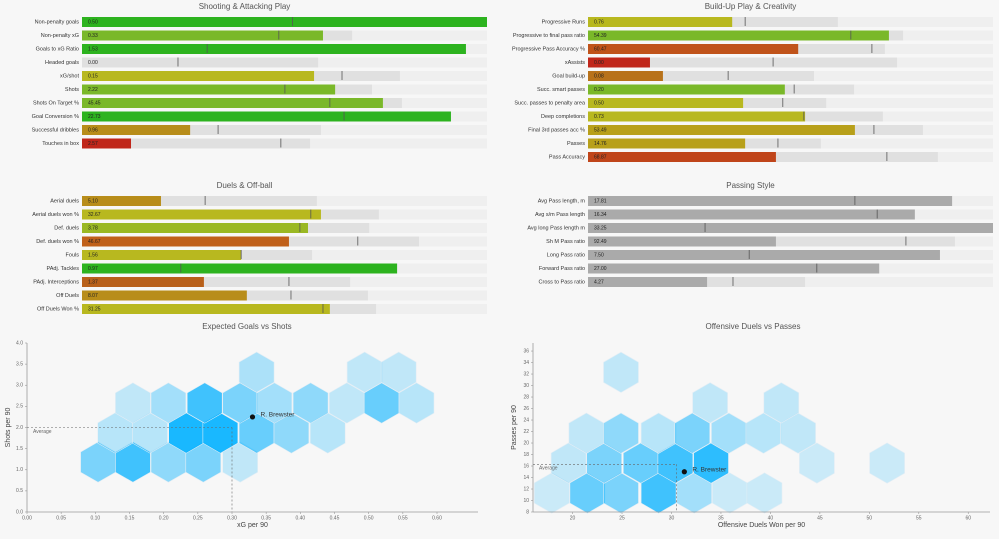  Describe the element at coordinates (550, 103) in the screenshot. I see `row-label: Succ. passes to penalty area` at that location.